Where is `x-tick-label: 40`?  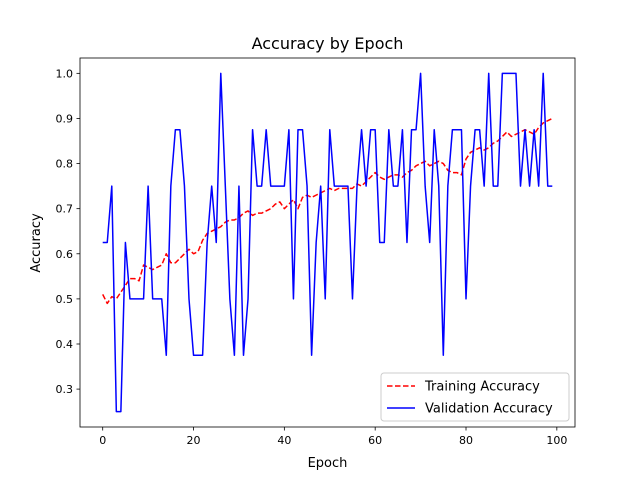 x-tick-label: 40 is located at coordinates (284, 440).